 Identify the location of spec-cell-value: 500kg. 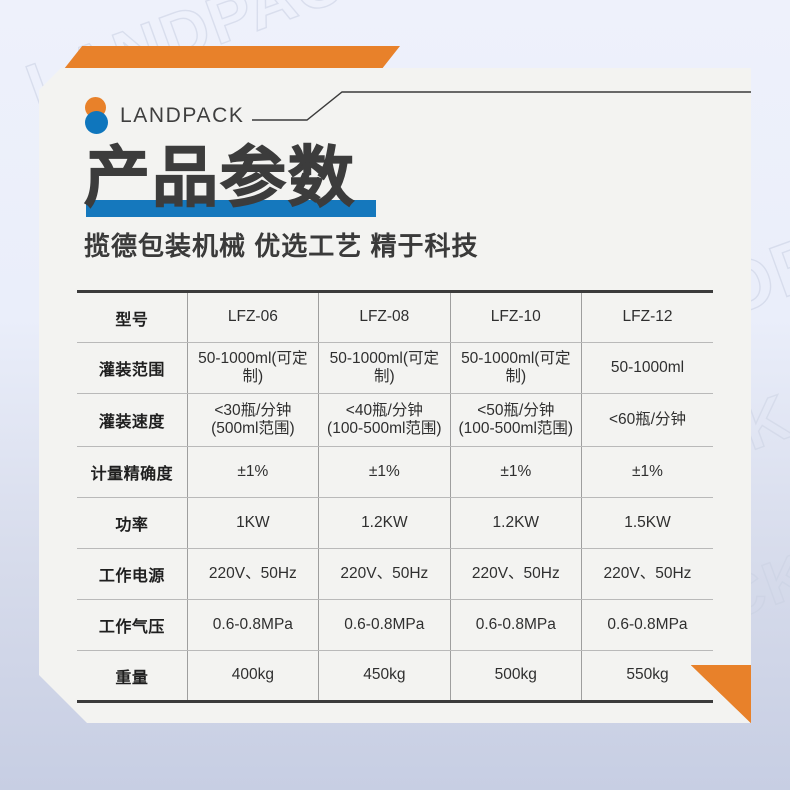
(515, 675).